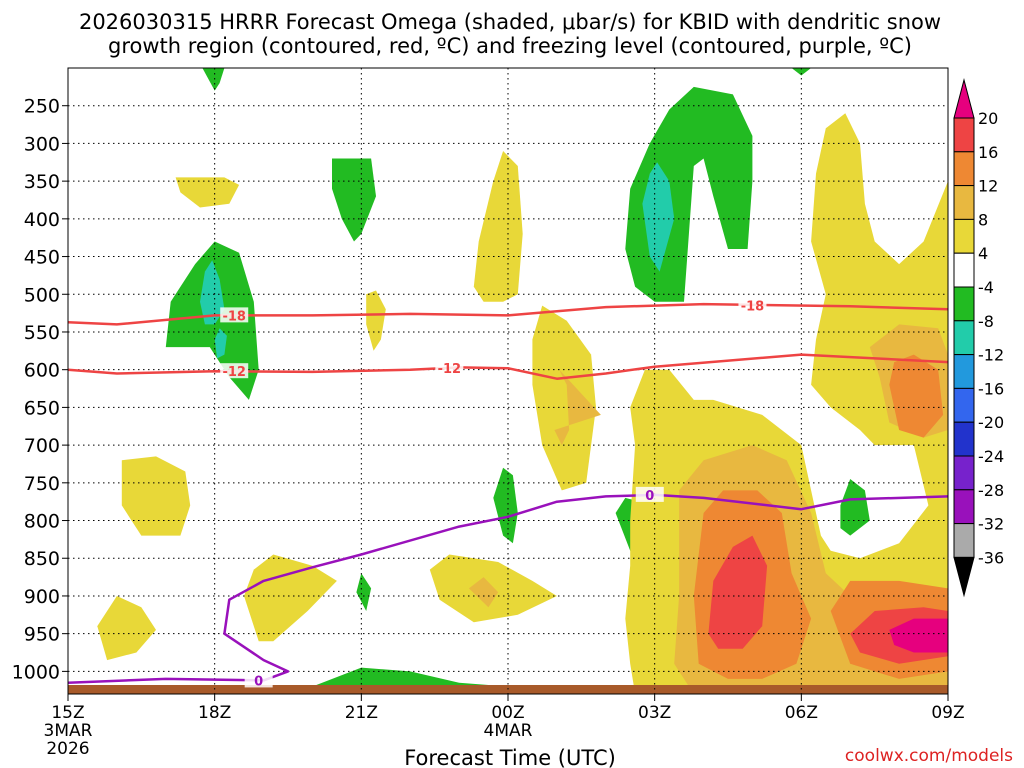 The width and height of the screenshot is (1024, 768). Describe the element at coordinates (658, 217) in the screenshot. I see `omega-region--12-6` at that location.